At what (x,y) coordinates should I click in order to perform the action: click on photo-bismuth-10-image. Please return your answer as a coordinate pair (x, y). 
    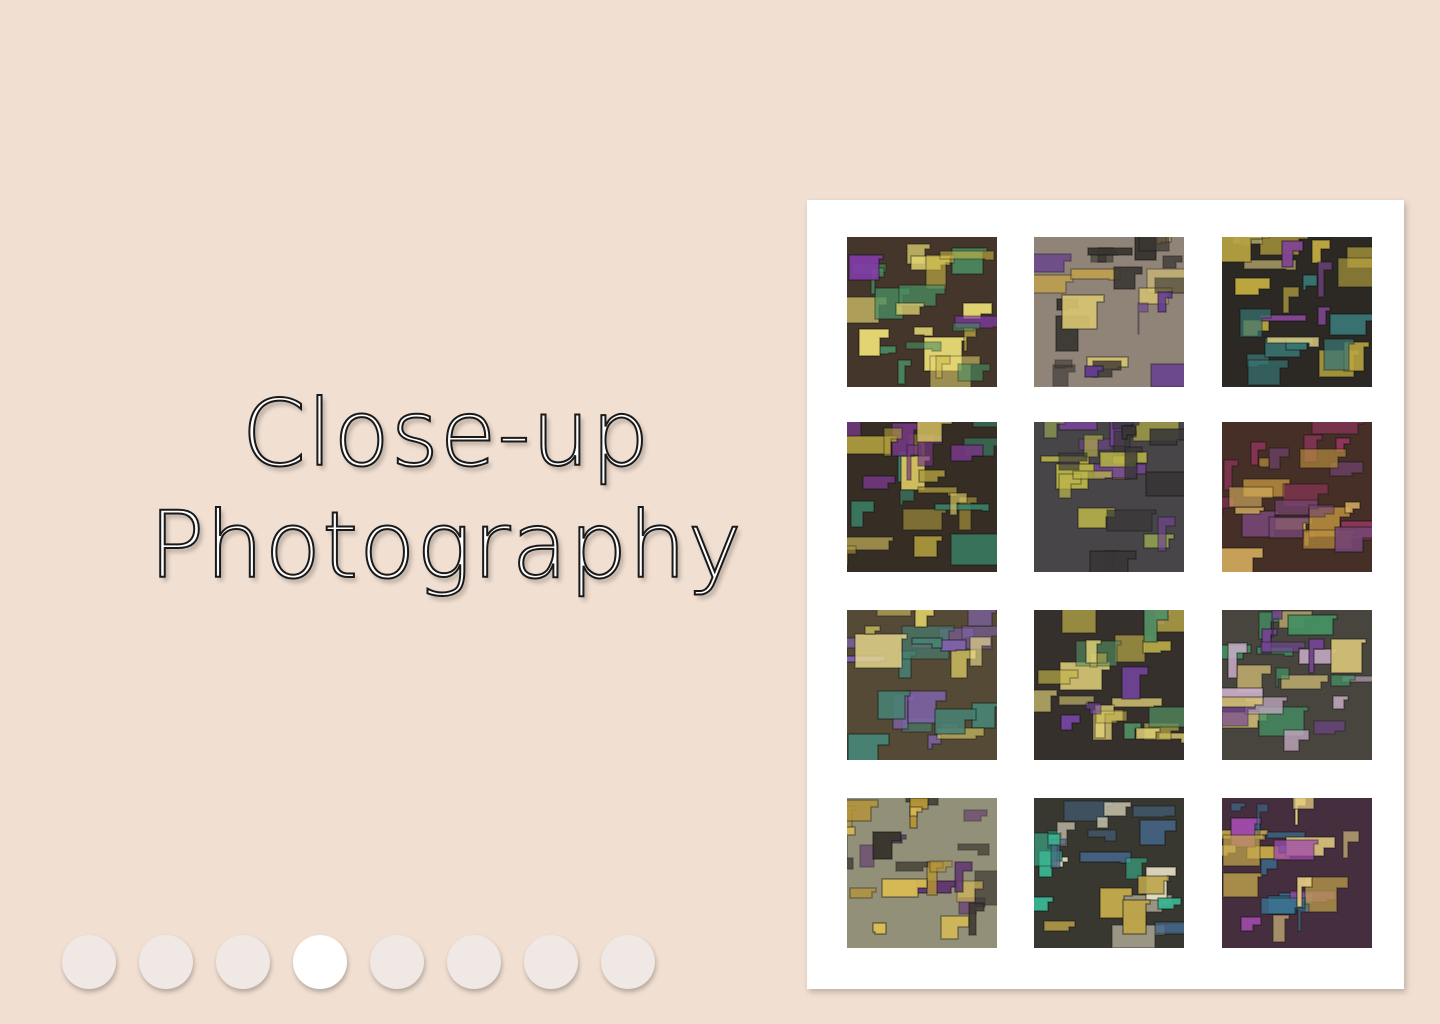
    Looking at the image, I should click on (922, 873).